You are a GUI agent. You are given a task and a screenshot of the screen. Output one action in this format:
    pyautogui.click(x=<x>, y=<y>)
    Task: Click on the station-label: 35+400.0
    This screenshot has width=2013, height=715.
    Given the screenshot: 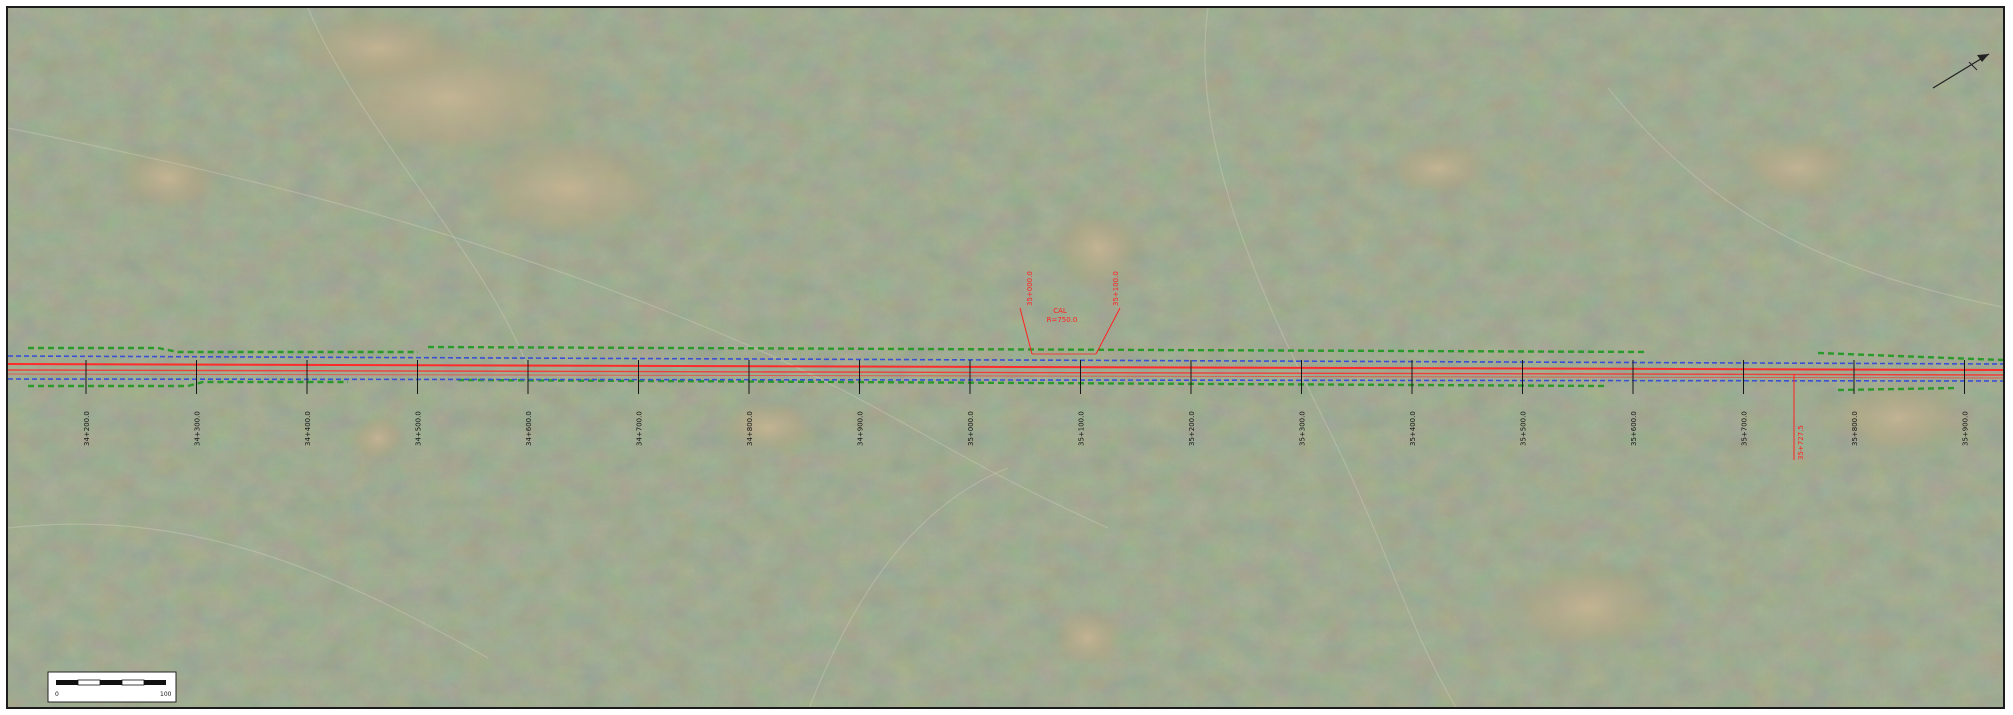 What is the action you would take?
    pyautogui.click(x=1413, y=428)
    